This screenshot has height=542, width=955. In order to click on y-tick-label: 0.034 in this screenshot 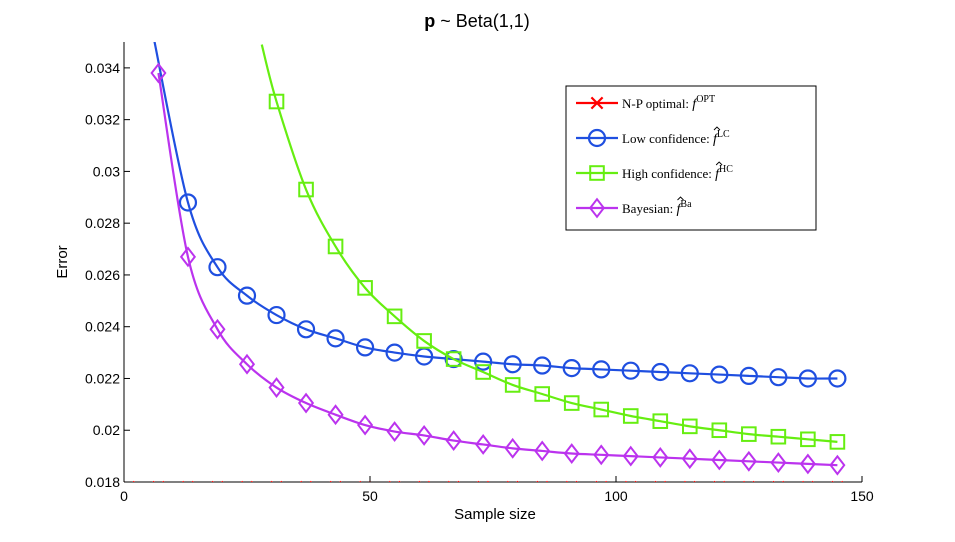, I will do `click(102, 68)`.